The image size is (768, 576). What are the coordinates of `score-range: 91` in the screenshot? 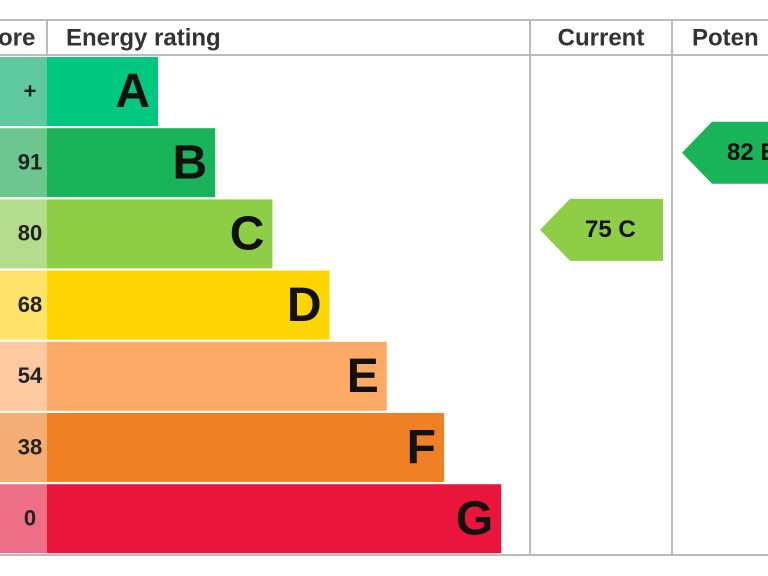 It's located at (30, 162).